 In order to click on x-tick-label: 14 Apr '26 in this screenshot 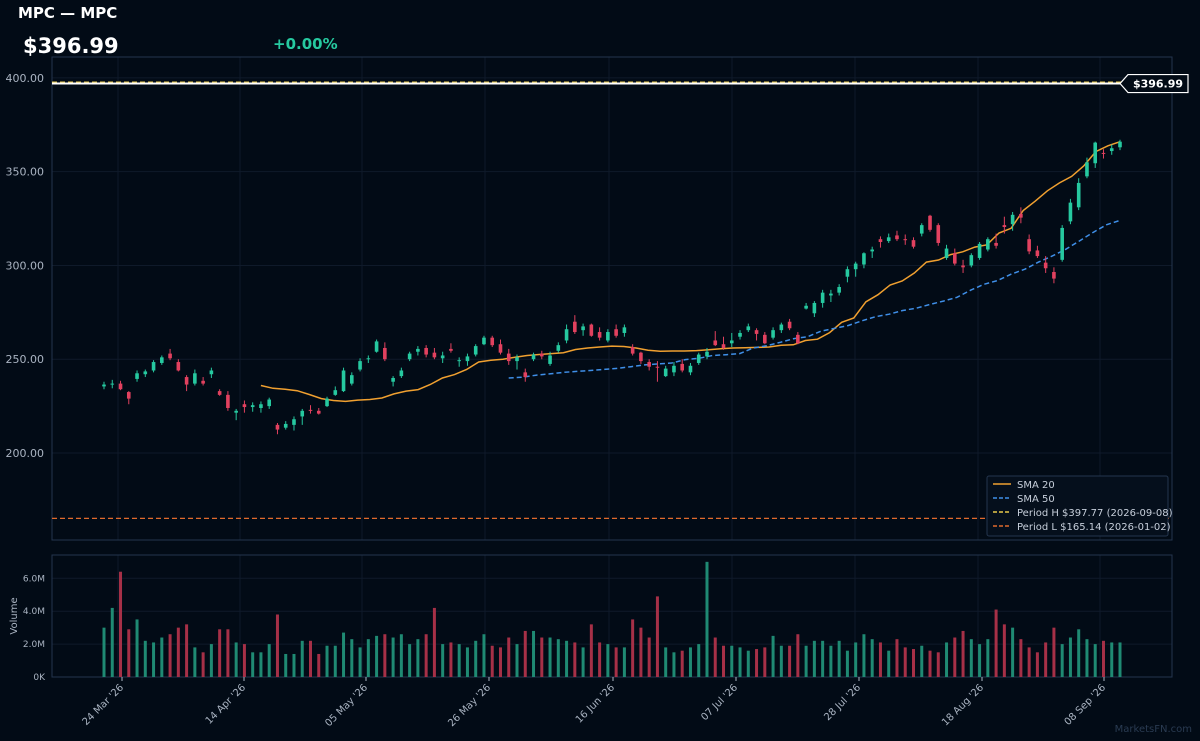, I will do `click(226, 704)`.